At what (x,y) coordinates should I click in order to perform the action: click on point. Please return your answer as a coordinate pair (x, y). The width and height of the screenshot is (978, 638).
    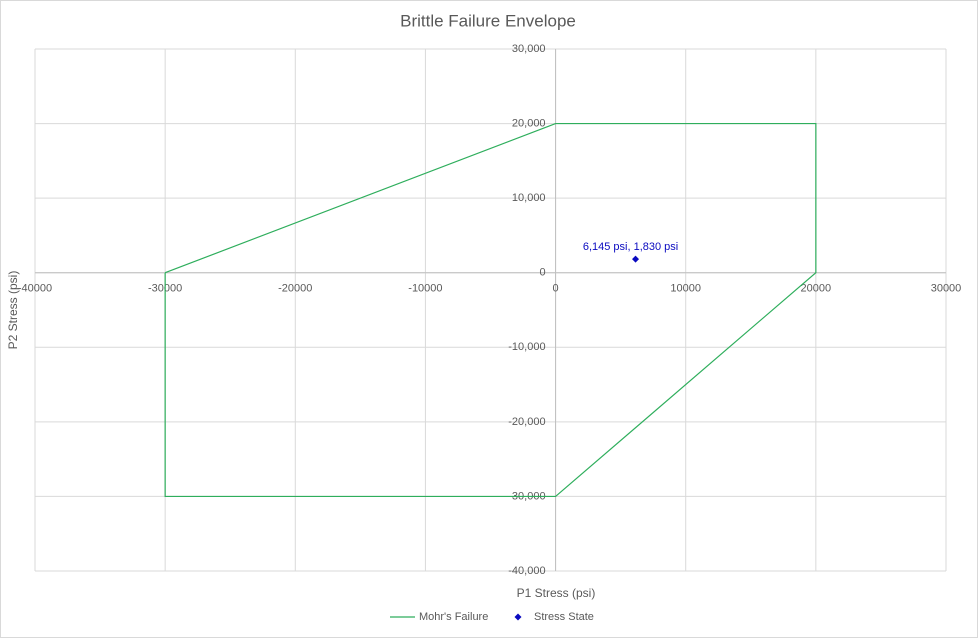
    Looking at the image, I should click on (636, 259).